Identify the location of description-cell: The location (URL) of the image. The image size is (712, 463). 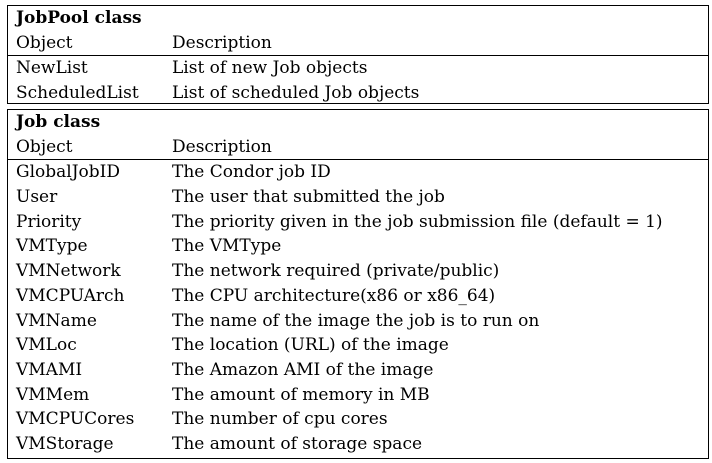
(310, 345).